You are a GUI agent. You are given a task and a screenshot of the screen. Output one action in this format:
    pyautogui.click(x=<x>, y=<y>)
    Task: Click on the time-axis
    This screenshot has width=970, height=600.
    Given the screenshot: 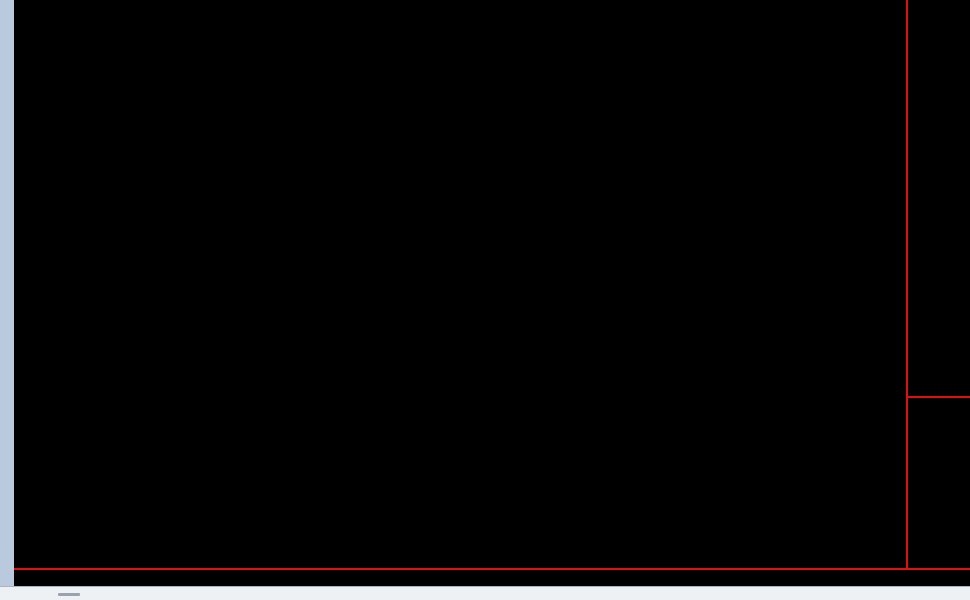 What is the action you would take?
    pyautogui.click(x=492, y=577)
    